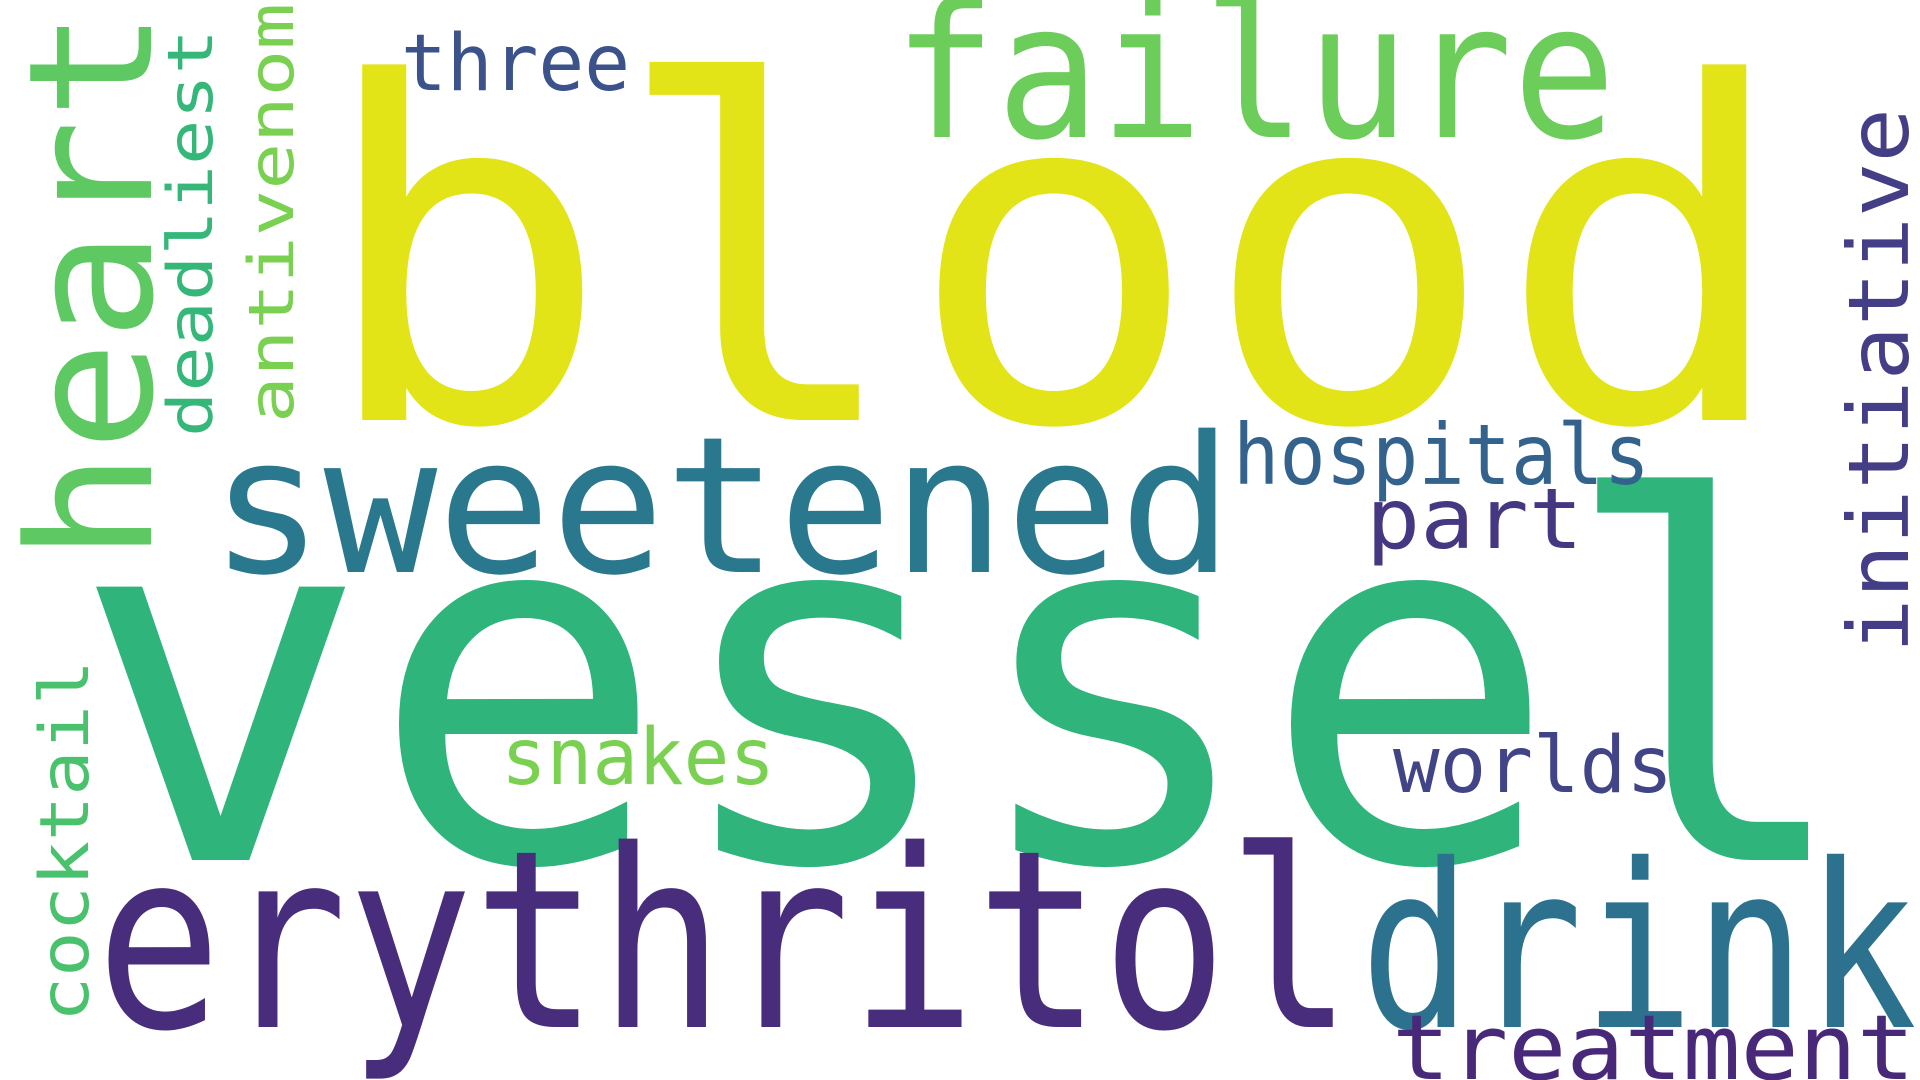 This screenshot has width=1920, height=1080. Describe the element at coordinates (271, 213) in the screenshot. I see `word-antivenom: antivenom` at that location.